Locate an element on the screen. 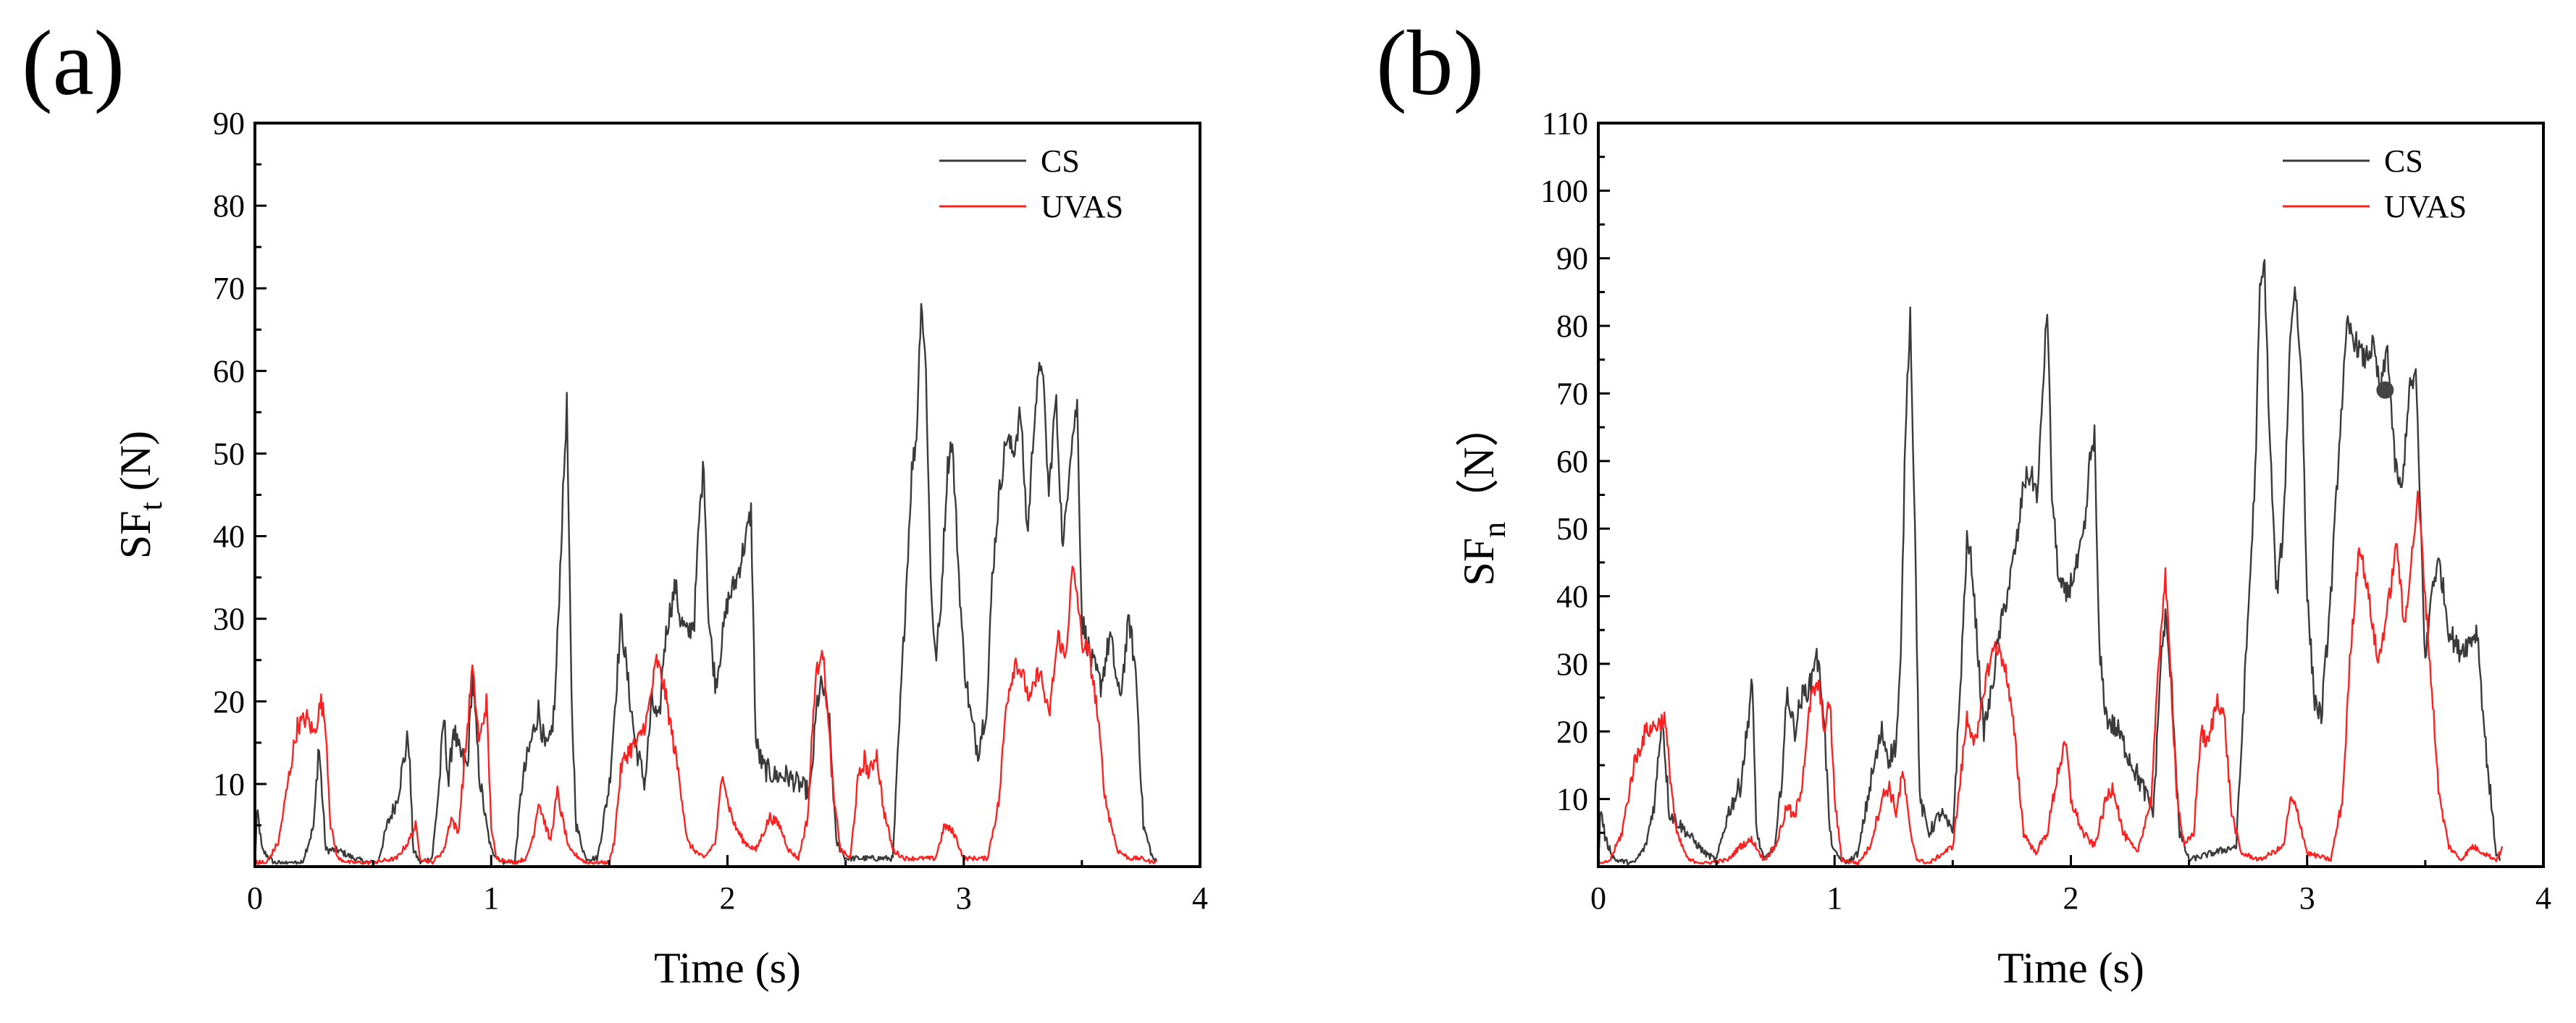 The image size is (2576, 1023). panel-a-y-axis-label-main: SF is located at coordinates (135, 534).